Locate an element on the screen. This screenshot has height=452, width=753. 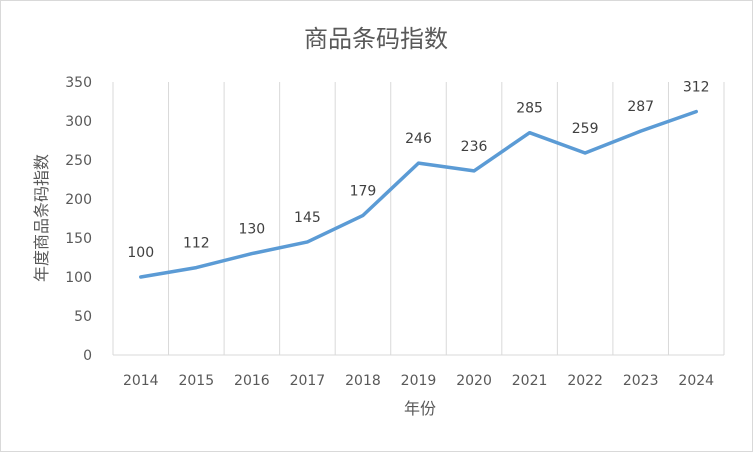
x-tick-label: 2024 is located at coordinates (696, 381).